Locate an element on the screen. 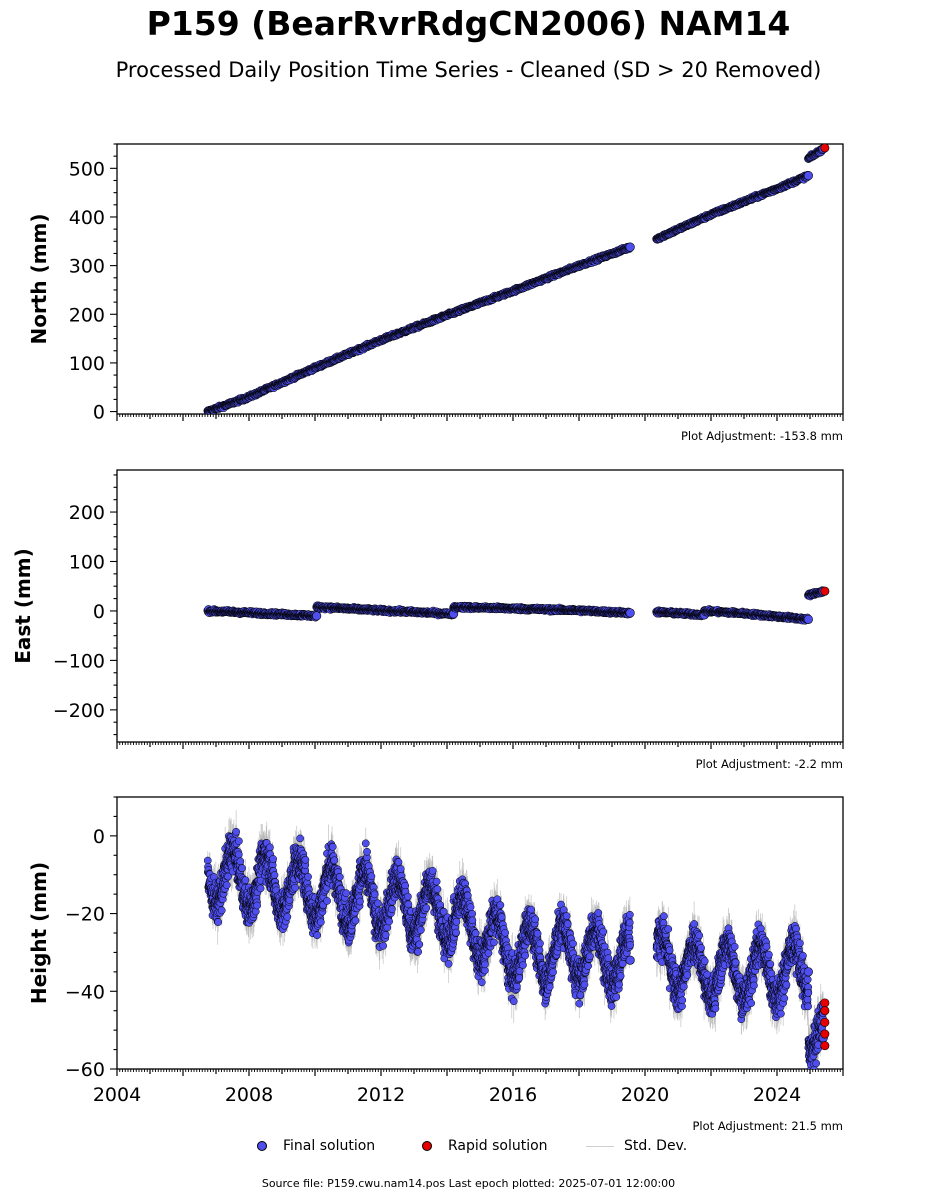 The width and height of the screenshot is (937, 1200). y-axis-label: East (mm) is located at coordinates (23, 606).